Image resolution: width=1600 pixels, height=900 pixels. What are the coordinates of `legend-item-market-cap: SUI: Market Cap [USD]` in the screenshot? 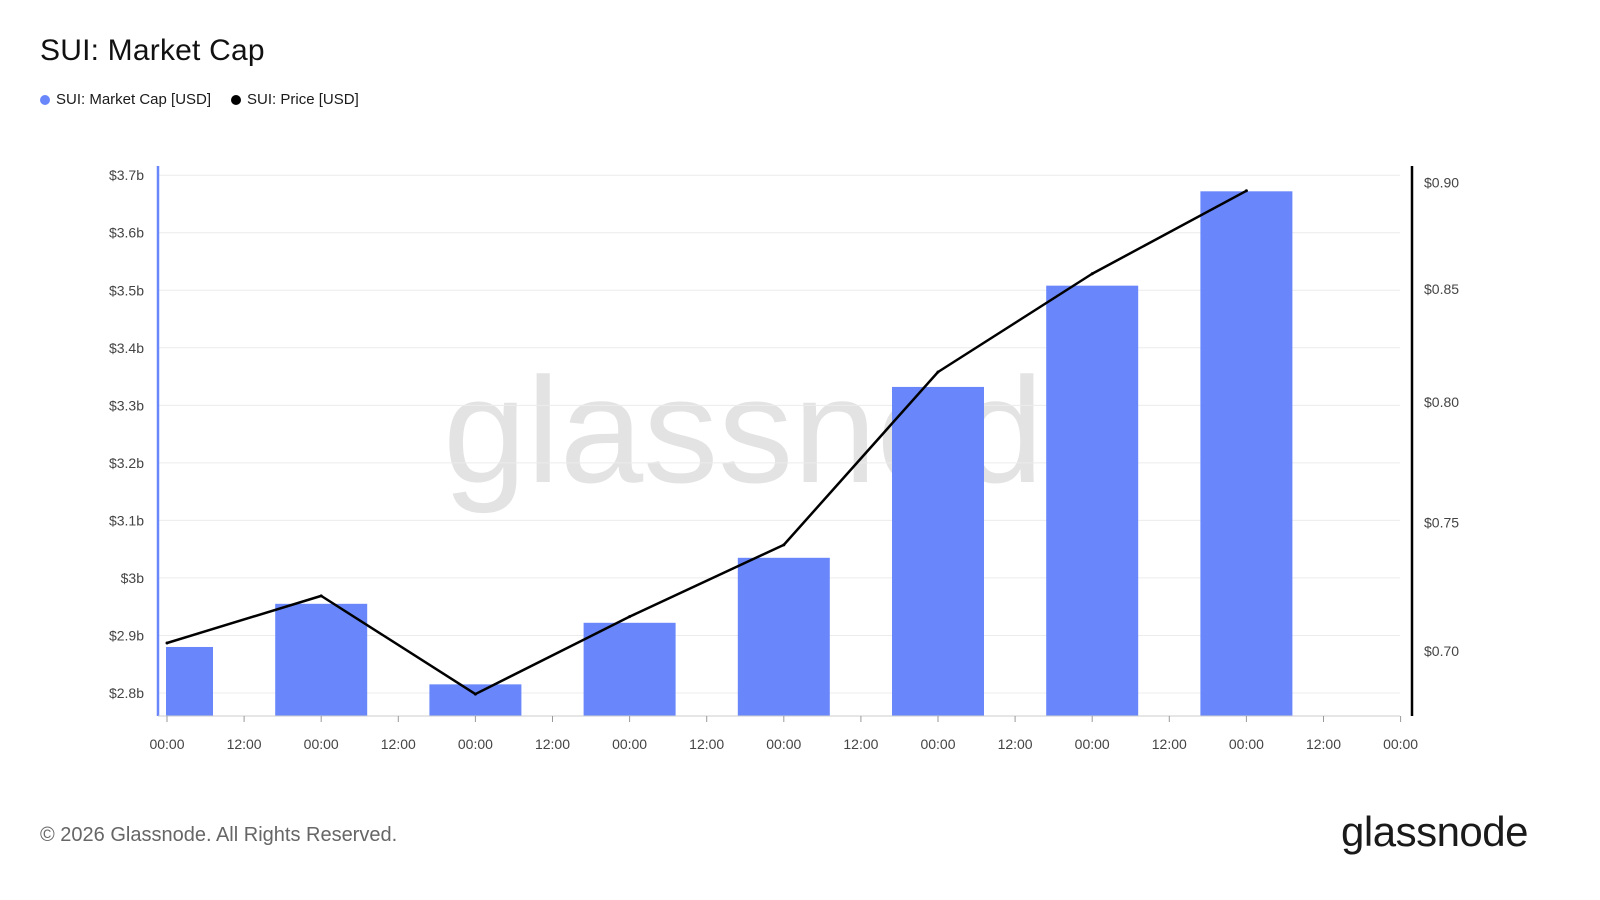 It's located at (125, 99).